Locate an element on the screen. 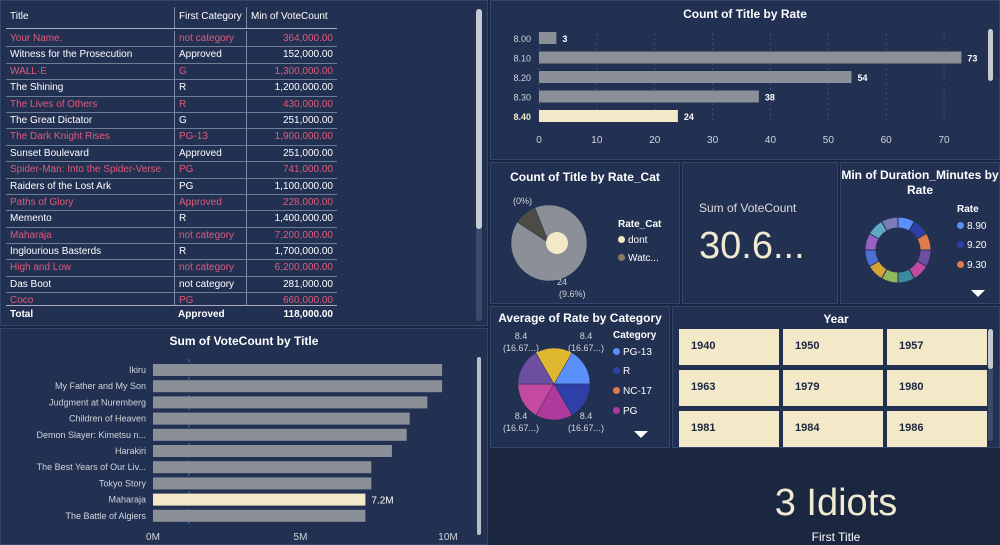 This screenshot has height=545, width=1000. data-label: 54 is located at coordinates (862, 78).